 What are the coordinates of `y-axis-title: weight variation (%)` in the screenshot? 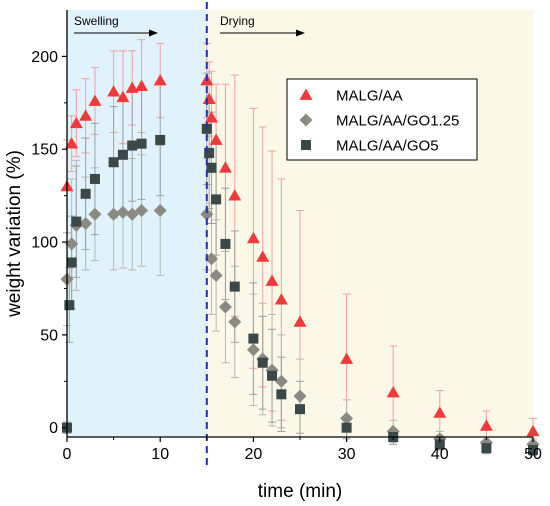 It's located at (14, 234).